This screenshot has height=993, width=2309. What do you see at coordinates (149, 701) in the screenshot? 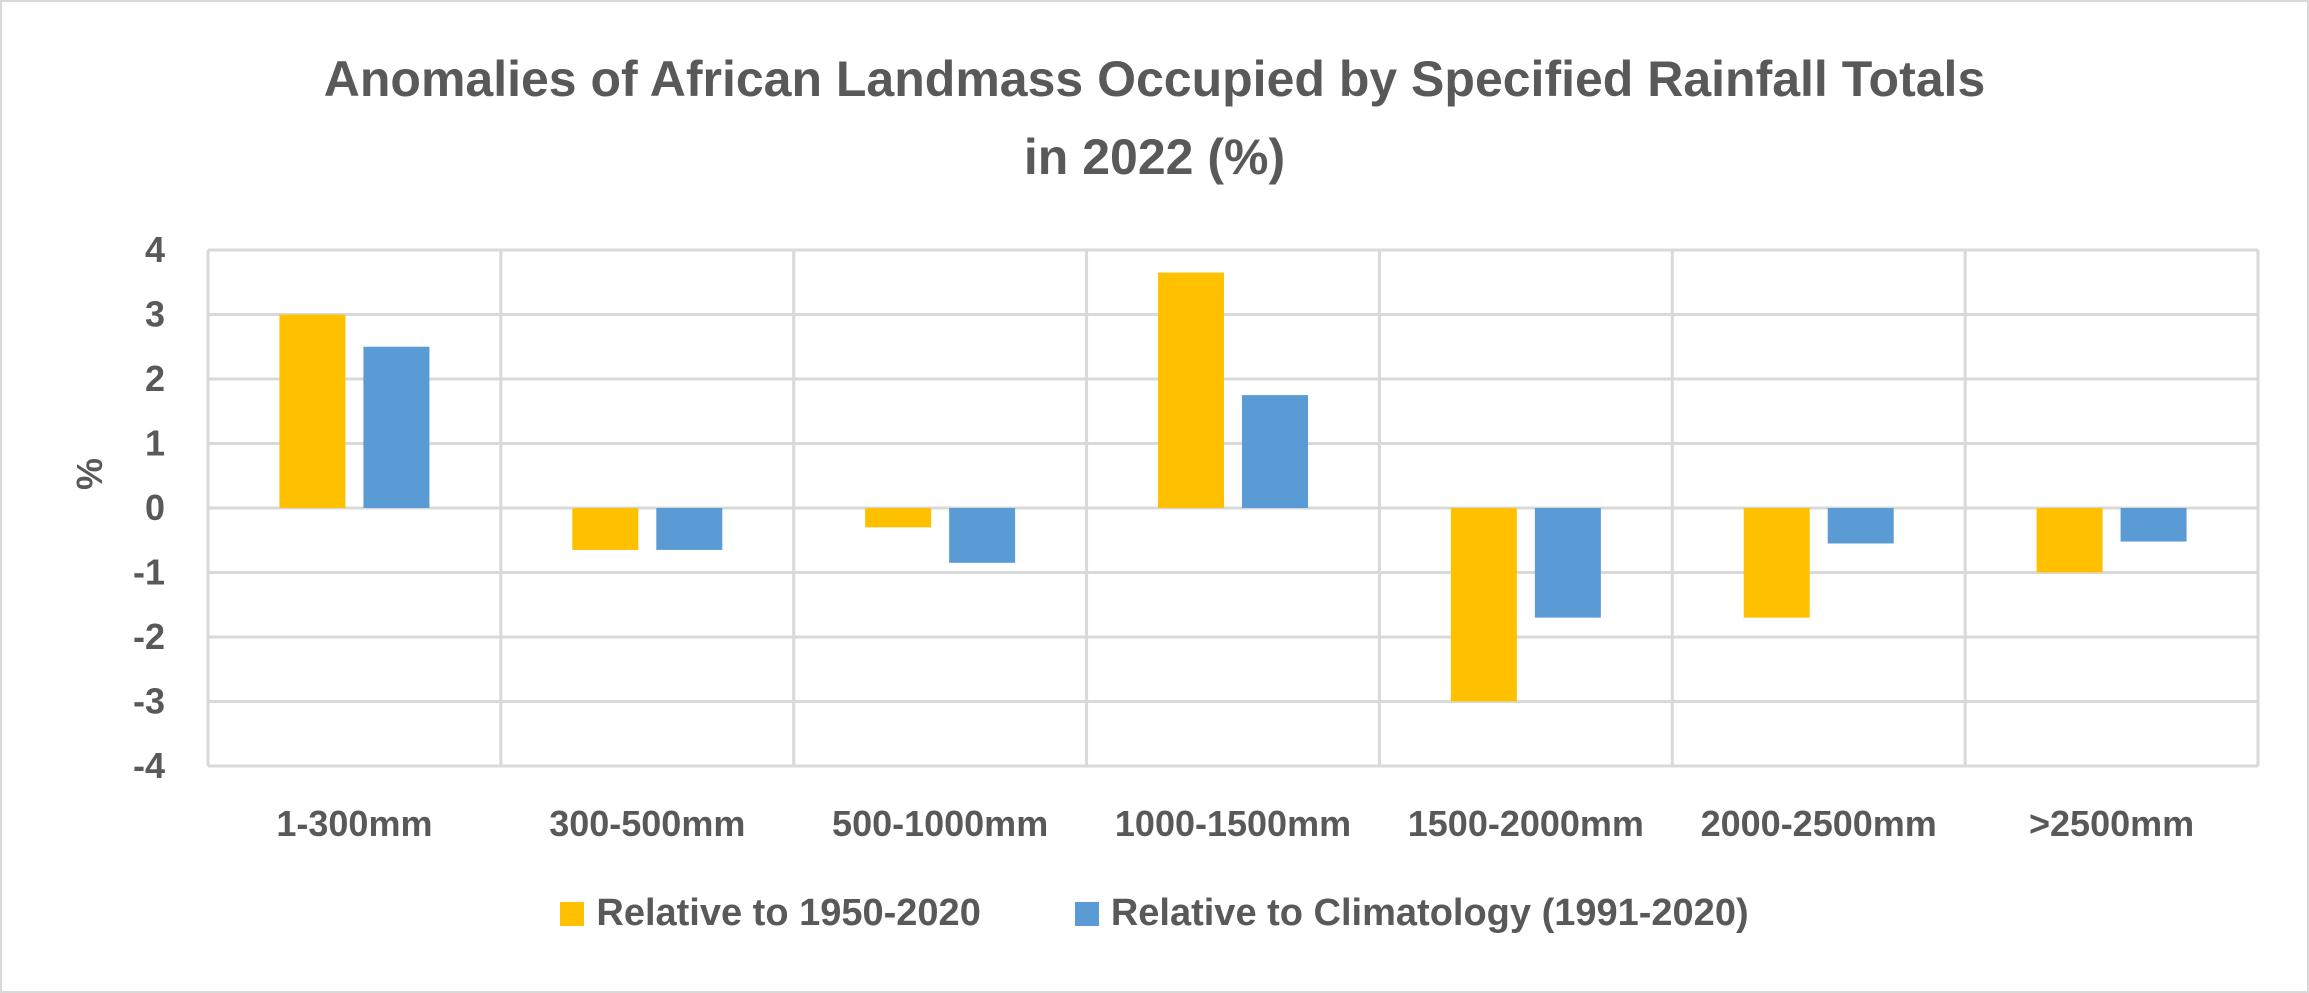
I see `y-tick-label-7: -3` at bounding box center [149, 701].